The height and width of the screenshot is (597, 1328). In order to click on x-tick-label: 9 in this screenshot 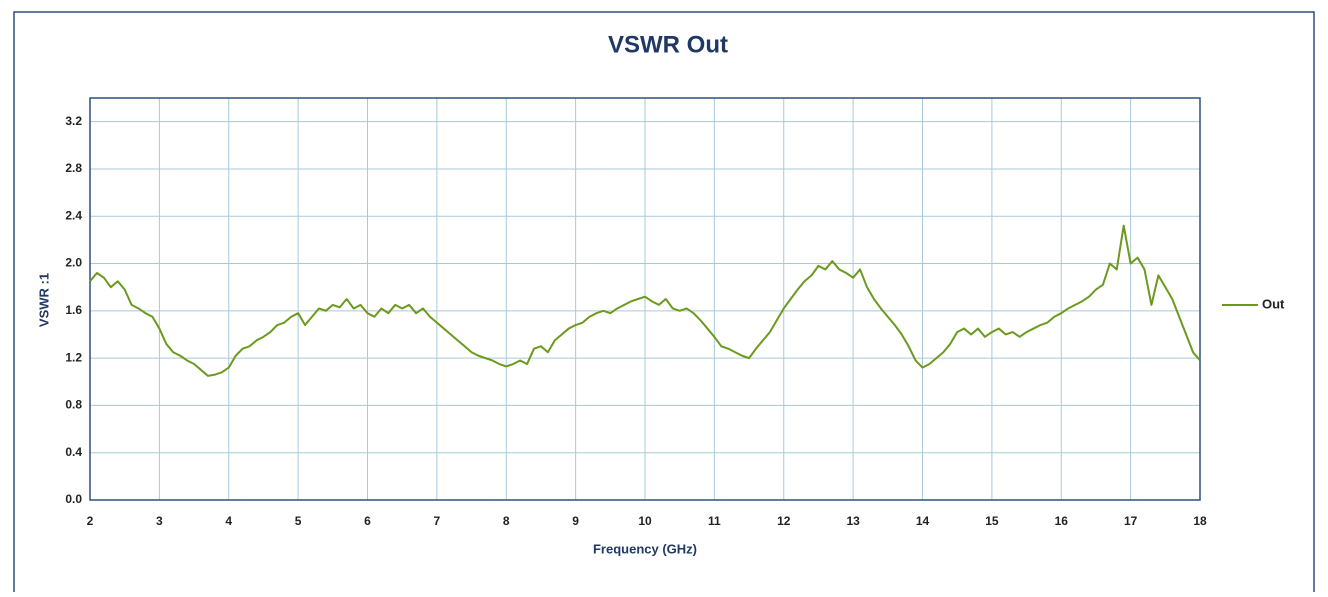, I will do `click(575, 521)`.